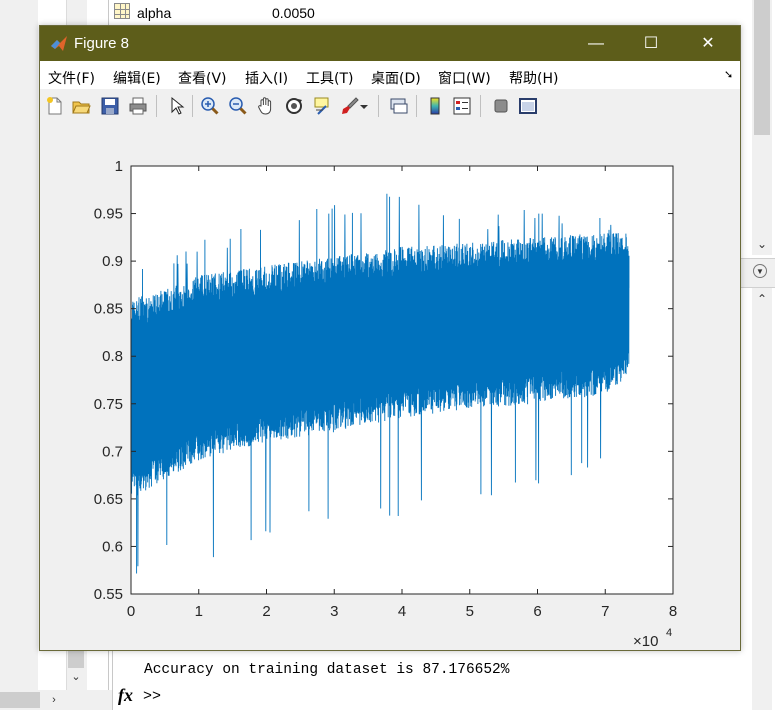  What do you see at coordinates (669, 633) in the screenshot?
I see `x-exponent-power: 4` at bounding box center [669, 633].